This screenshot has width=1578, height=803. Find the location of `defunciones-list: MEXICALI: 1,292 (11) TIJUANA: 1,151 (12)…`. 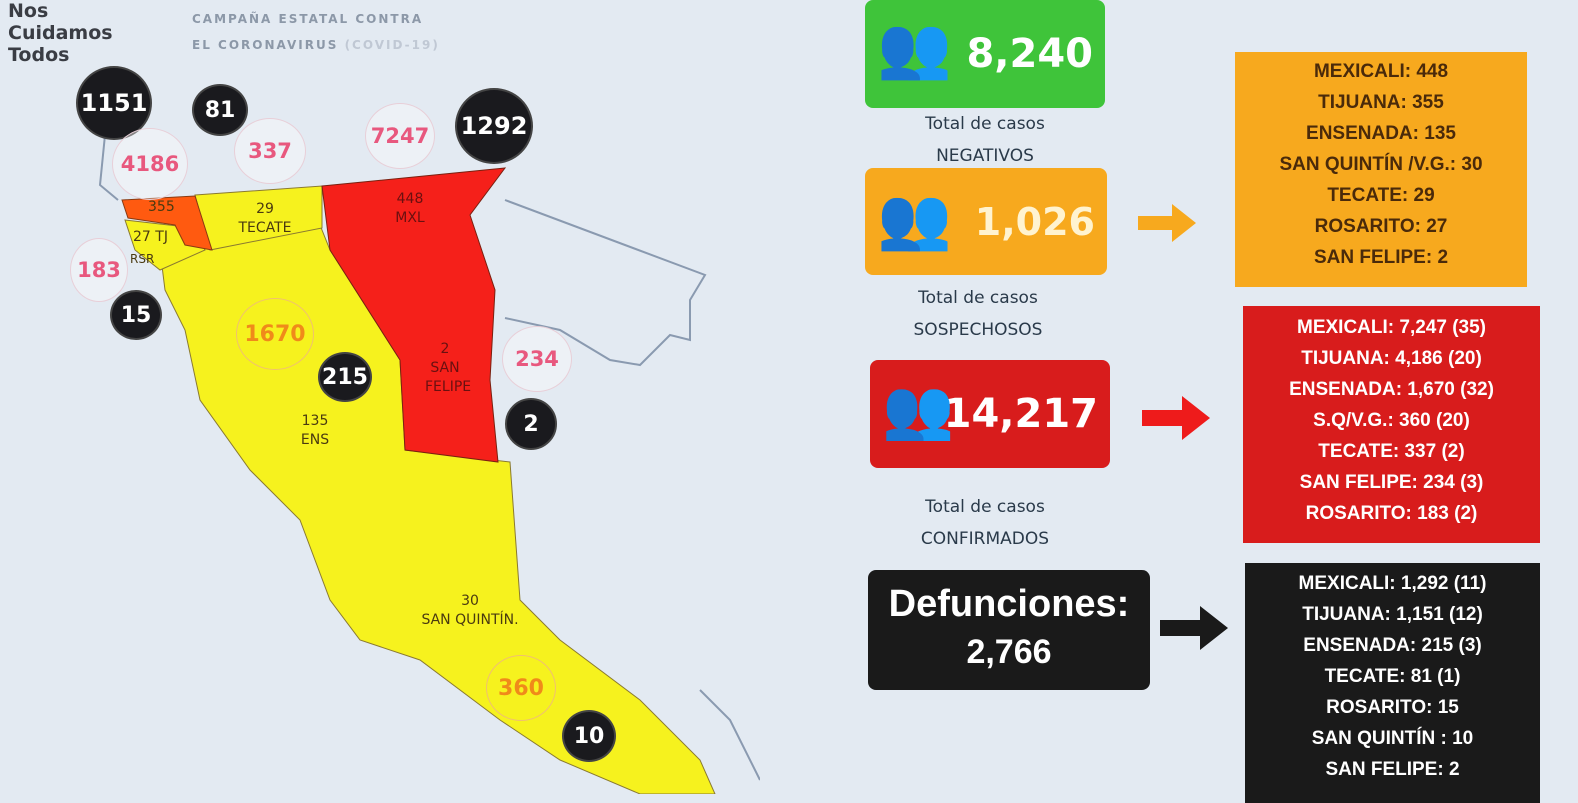

defunciones-list: MEXICALI: 1,292 (11) TIJUANA: 1,151 (12)… is located at coordinates (1392, 683).